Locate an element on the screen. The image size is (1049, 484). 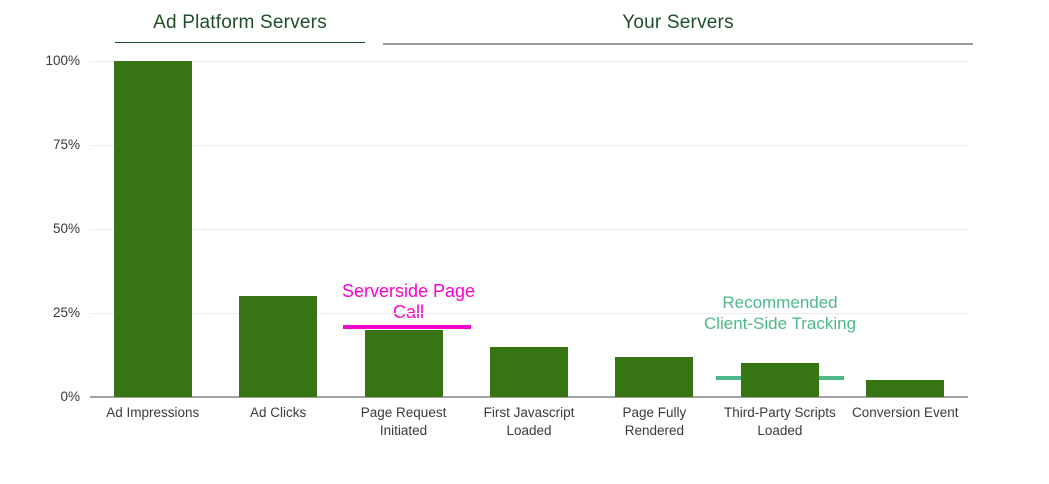
group-underline-ad-platform-servers is located at coordinates (240, 42).